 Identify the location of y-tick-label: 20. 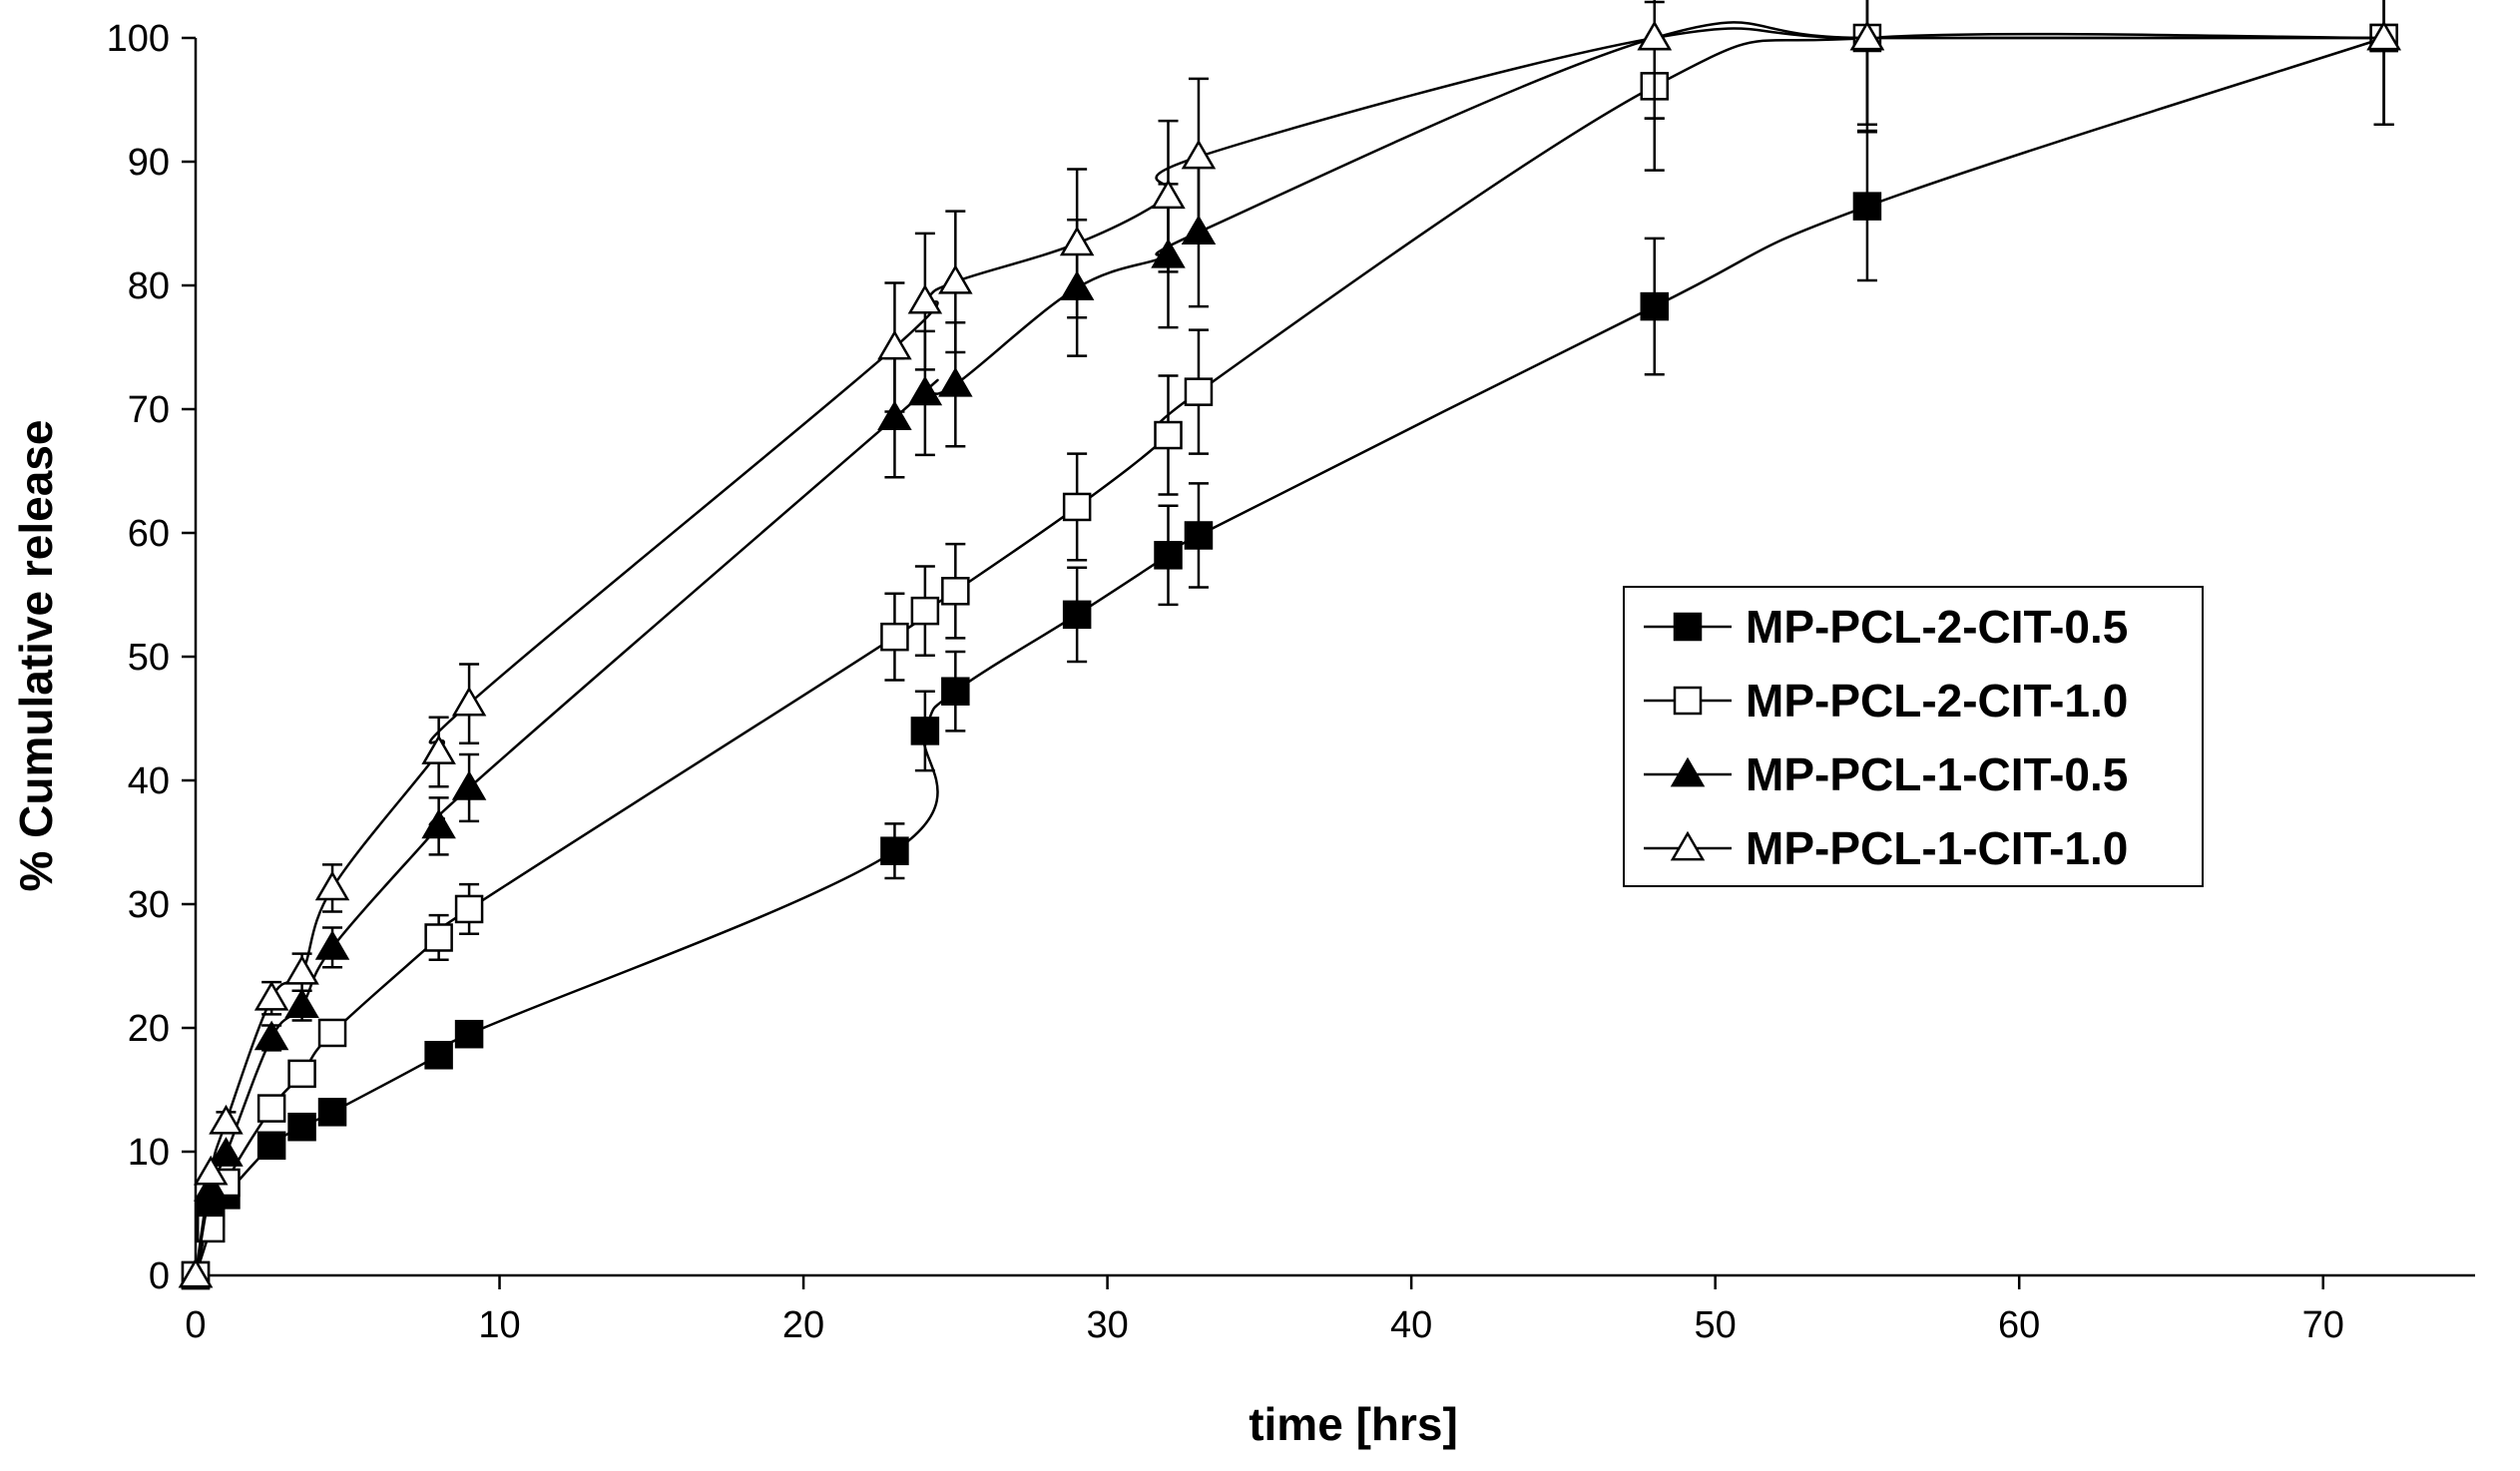
(149, 1029).